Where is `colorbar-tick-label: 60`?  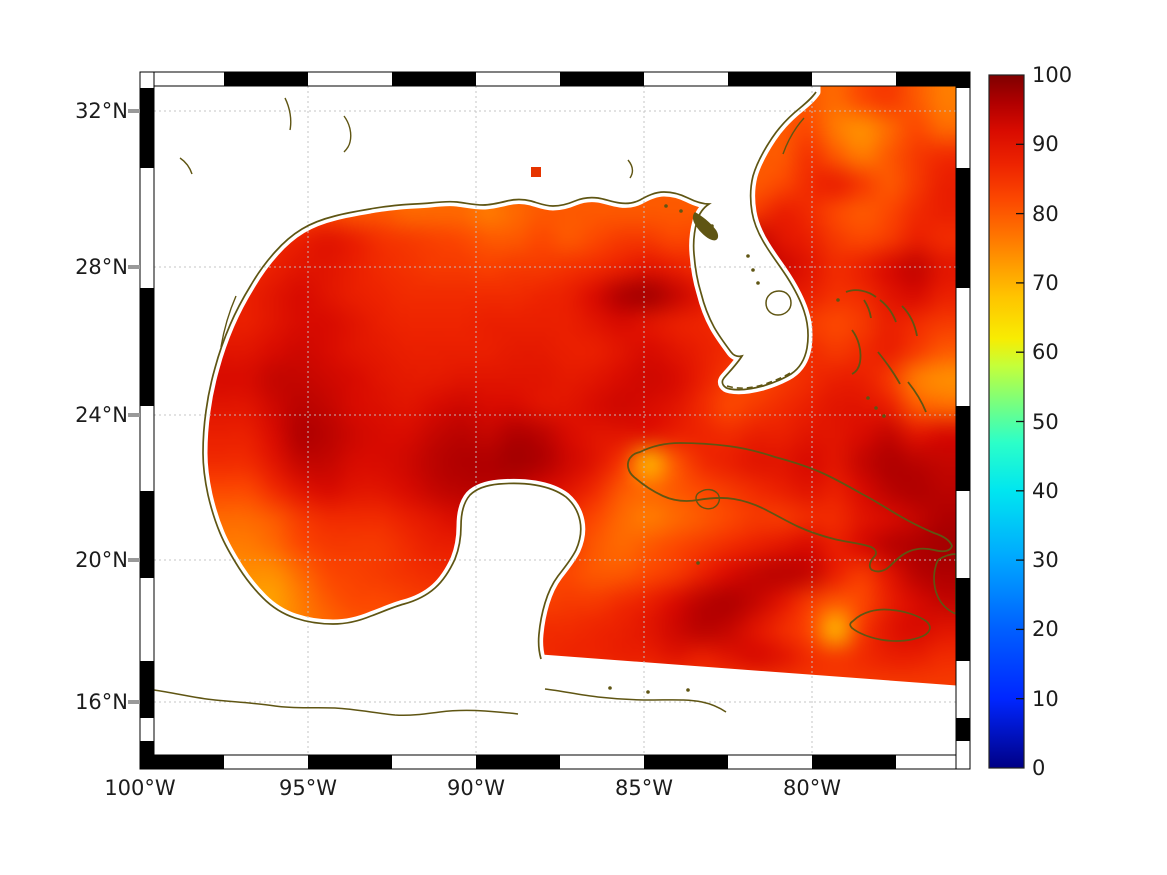 colorbar-tick-label: 60 is located at coordinates (1045, 352).